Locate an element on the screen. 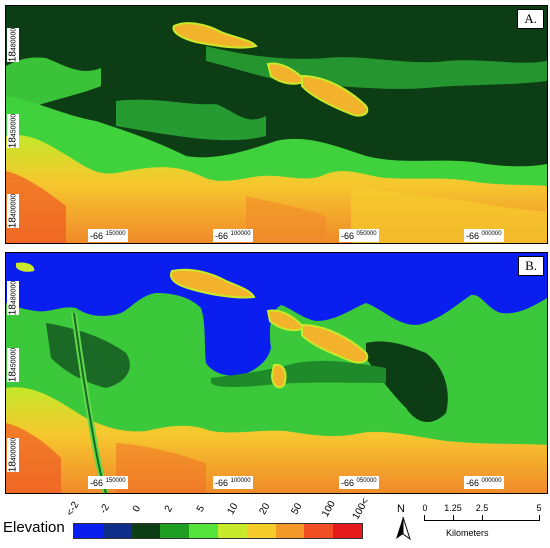  scale-tick-label: 0 is located at coordinates (425, 508).